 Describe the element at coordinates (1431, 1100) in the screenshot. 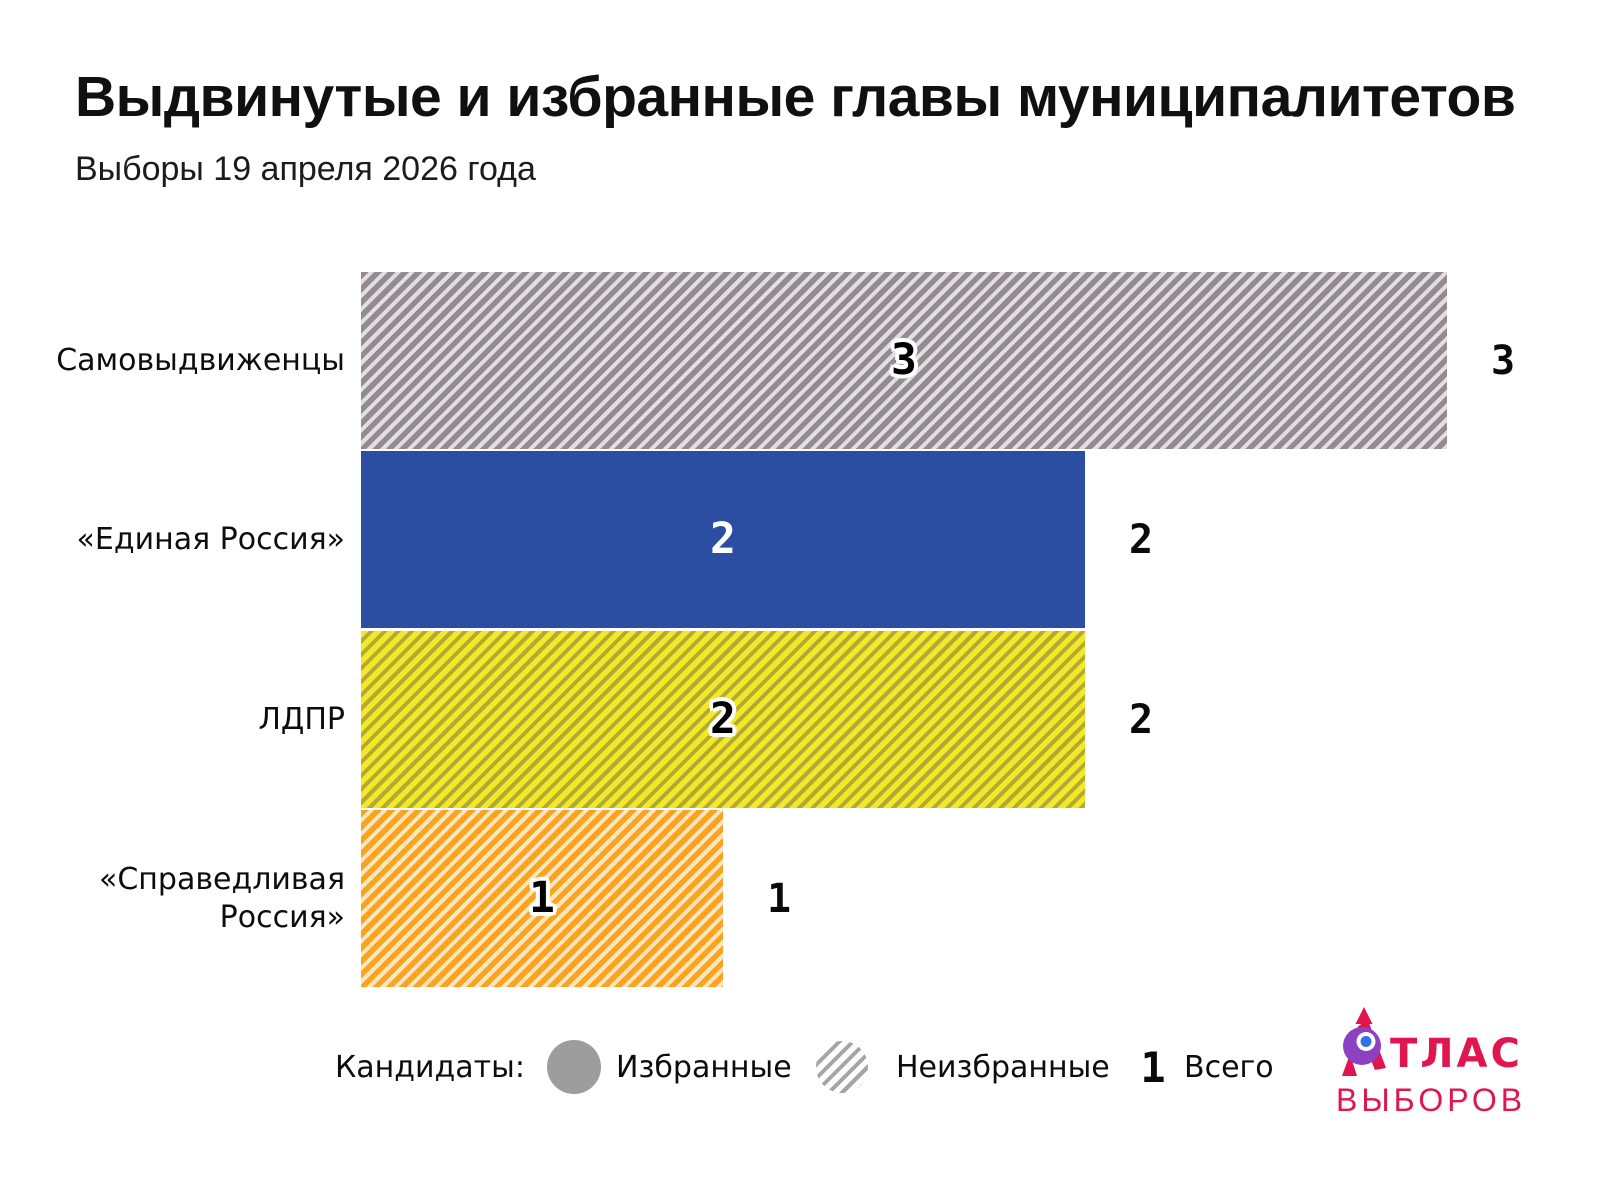

I see `logo-text-vyborov: ВЫБОРОВ` at that location.